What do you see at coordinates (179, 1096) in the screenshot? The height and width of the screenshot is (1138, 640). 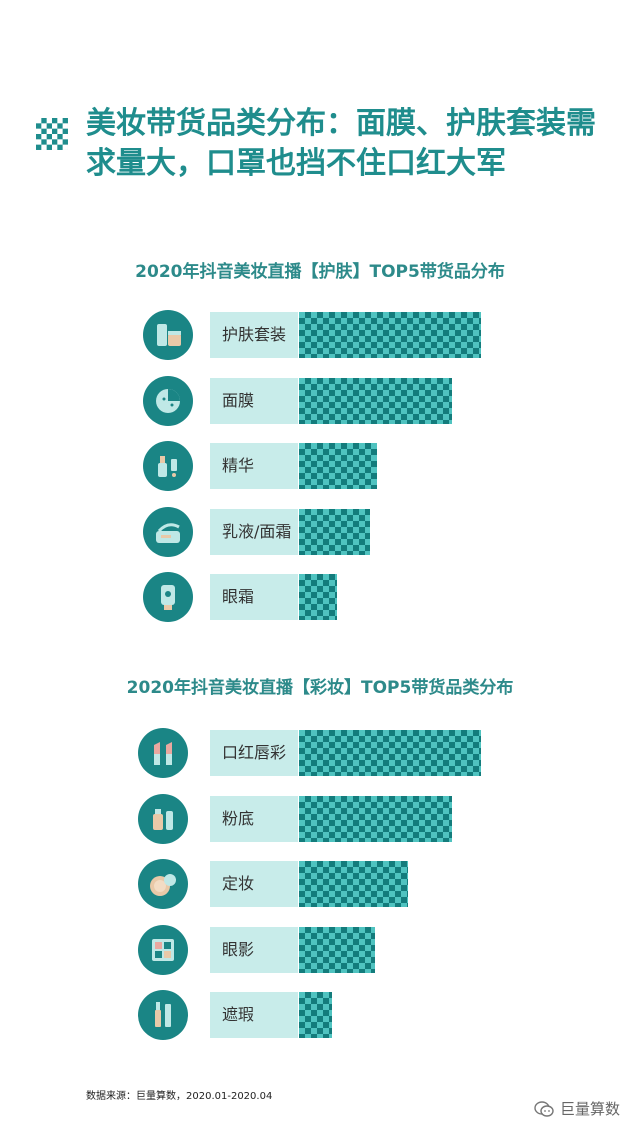 I see `data-source-note: 数据来源：巨量算数，2020.01-2020.04` at bounding box center [179, 1096].